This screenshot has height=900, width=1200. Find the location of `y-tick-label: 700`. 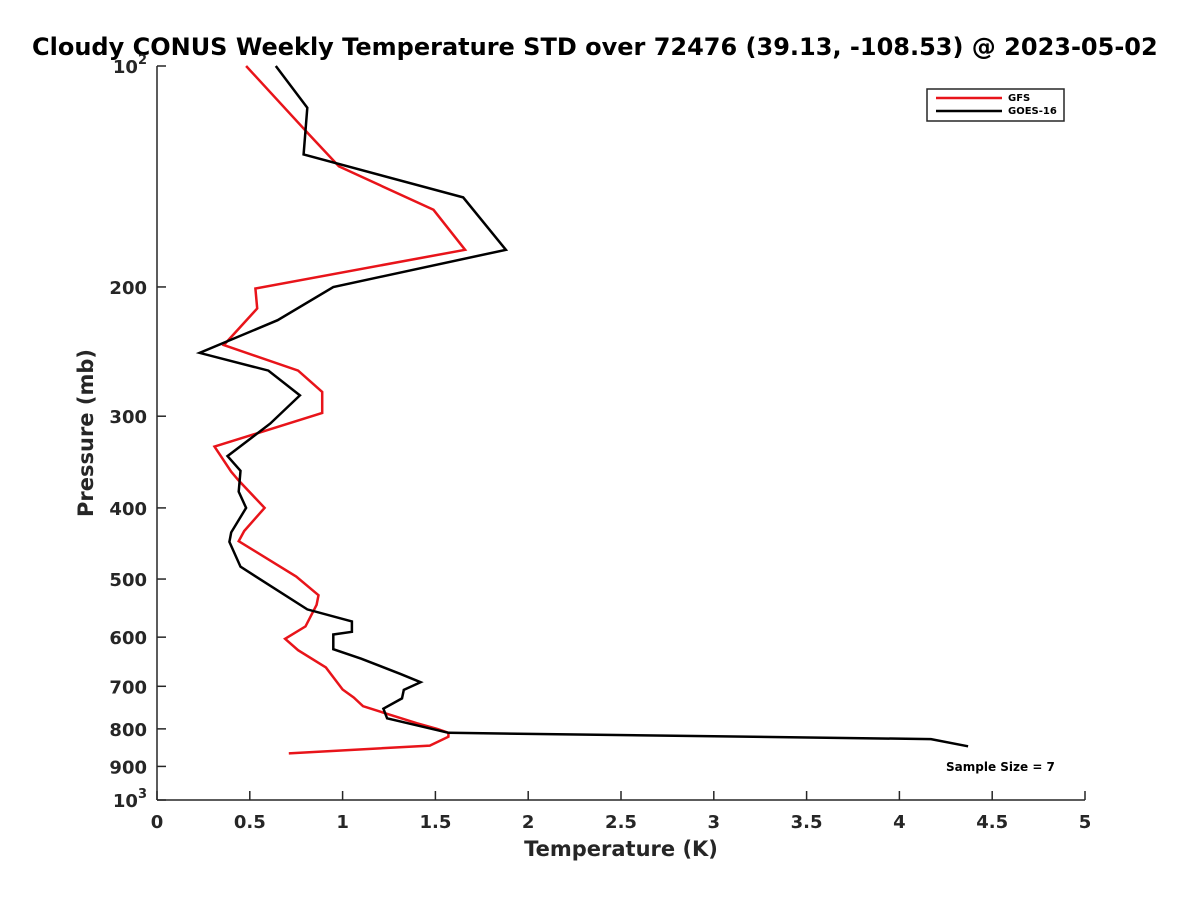

y-tick-label: 700 is located at coordinates (128, 687).